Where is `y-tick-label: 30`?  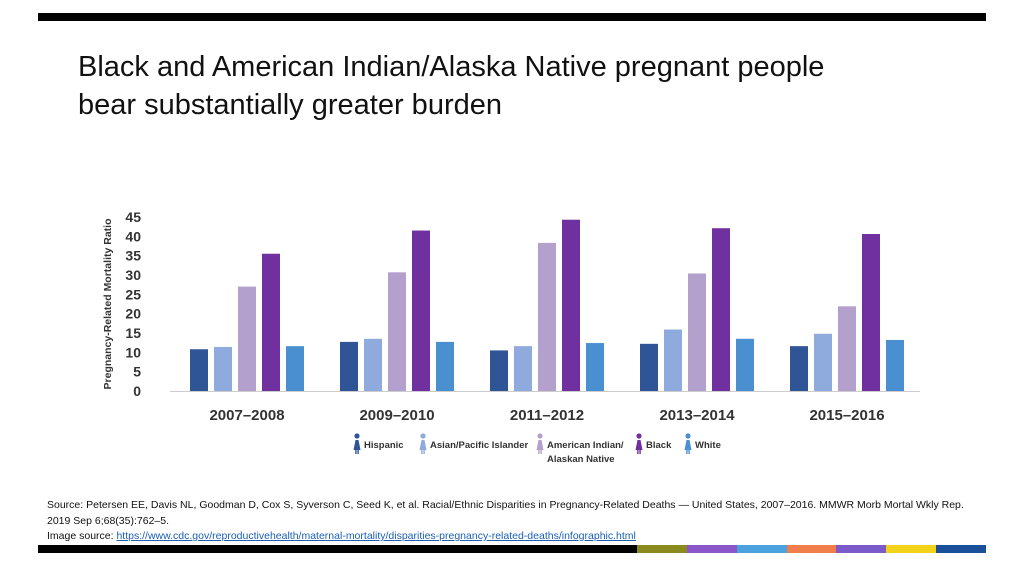 y-tick-label: 30 is located at coordinates (133, 275).